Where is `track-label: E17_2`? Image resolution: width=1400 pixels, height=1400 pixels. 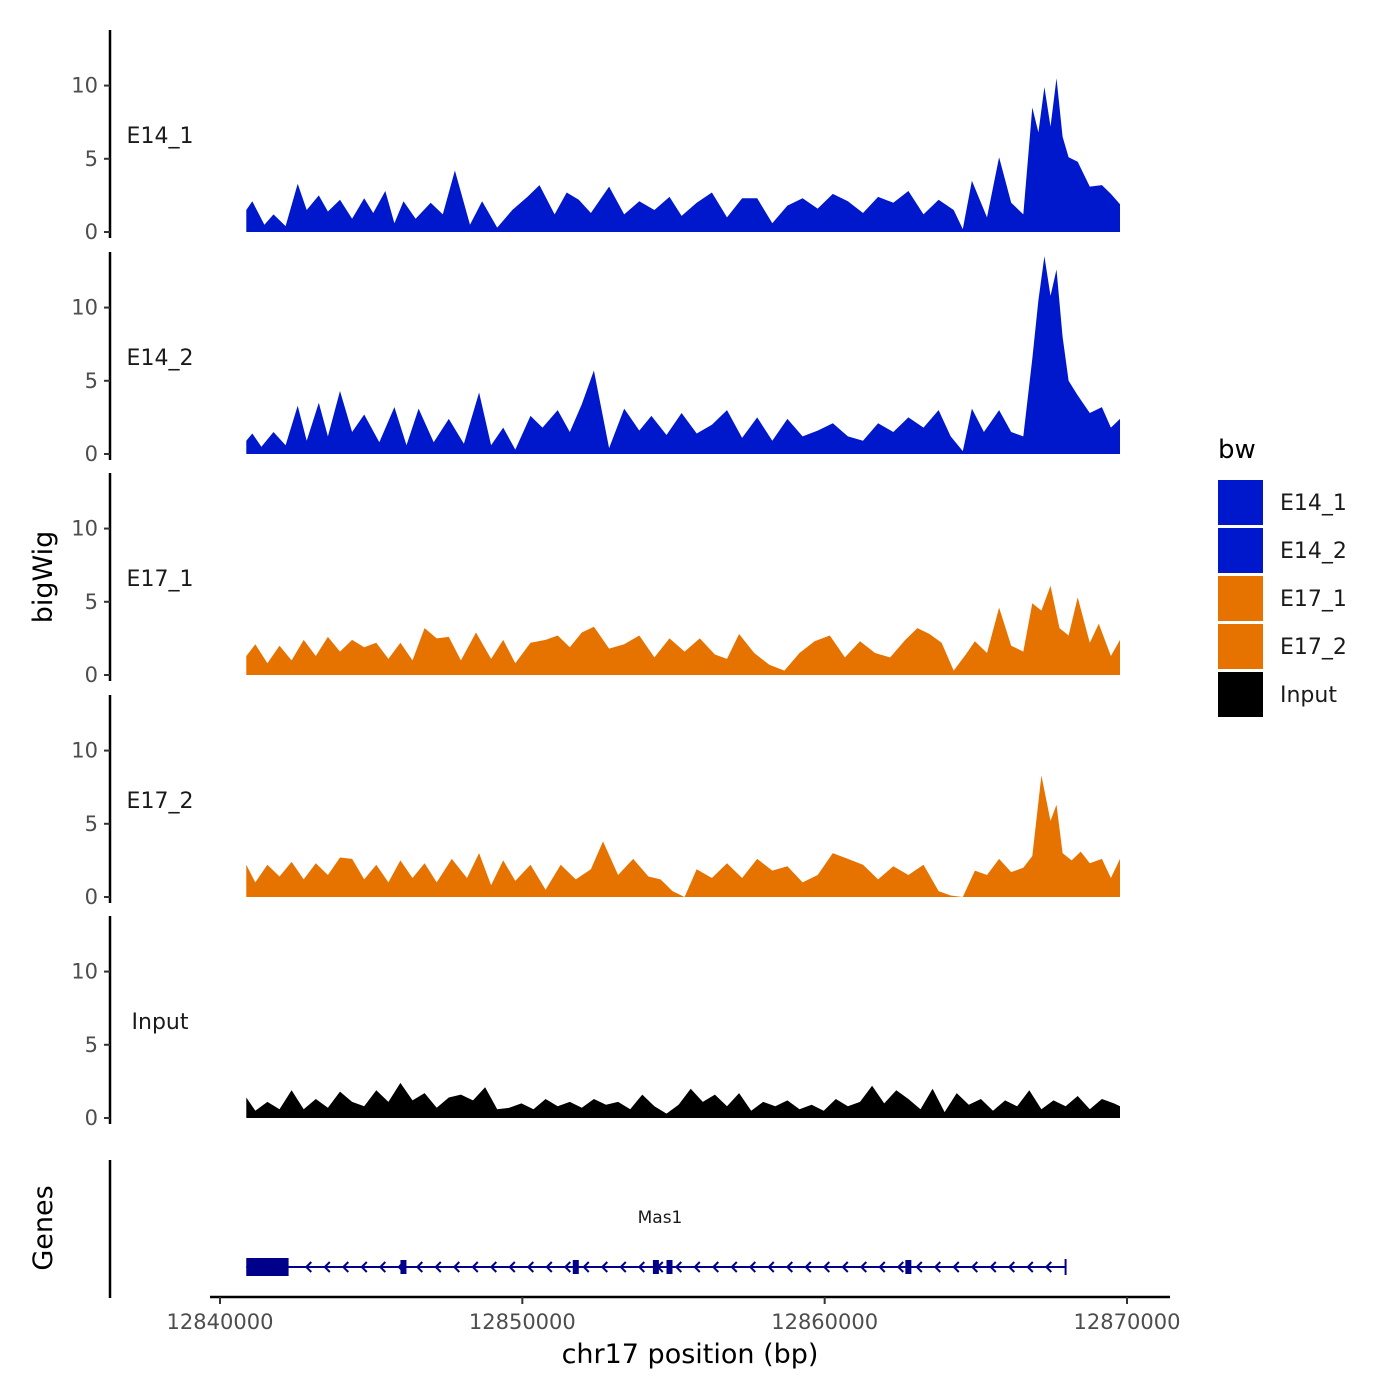
track-label: E17_2 is located at coordinates (160, 801).